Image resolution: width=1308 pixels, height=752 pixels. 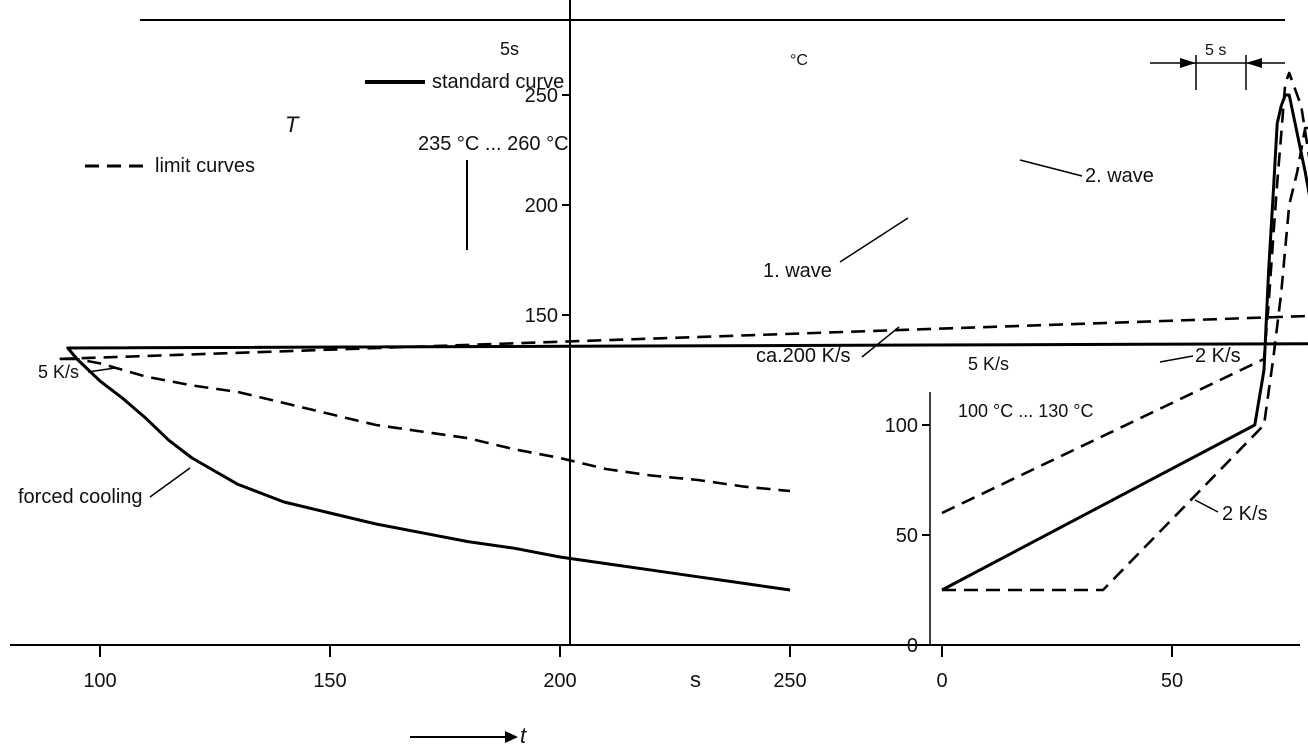 What do you see at coordinates (329, 681) in the screenshot?
I see `x-tick-label: 150` at bounding box center [329, 681].